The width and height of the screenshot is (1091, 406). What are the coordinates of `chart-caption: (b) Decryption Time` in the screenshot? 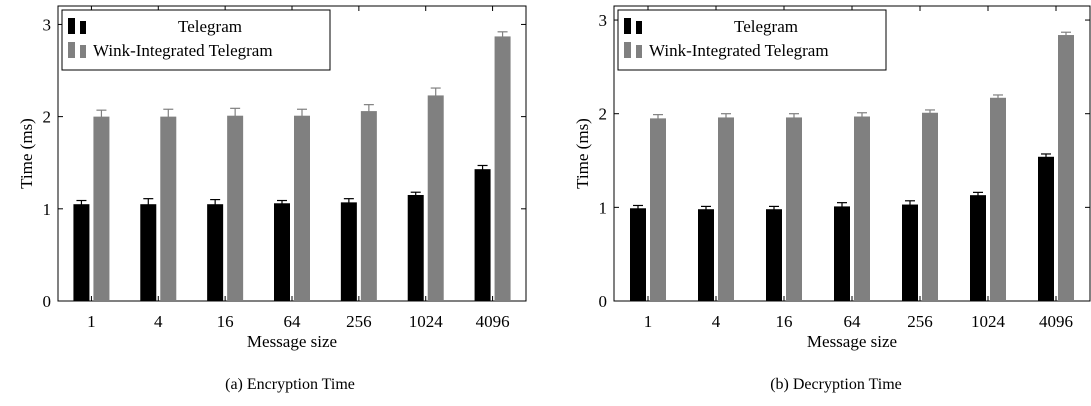 It's located at (836, 384).